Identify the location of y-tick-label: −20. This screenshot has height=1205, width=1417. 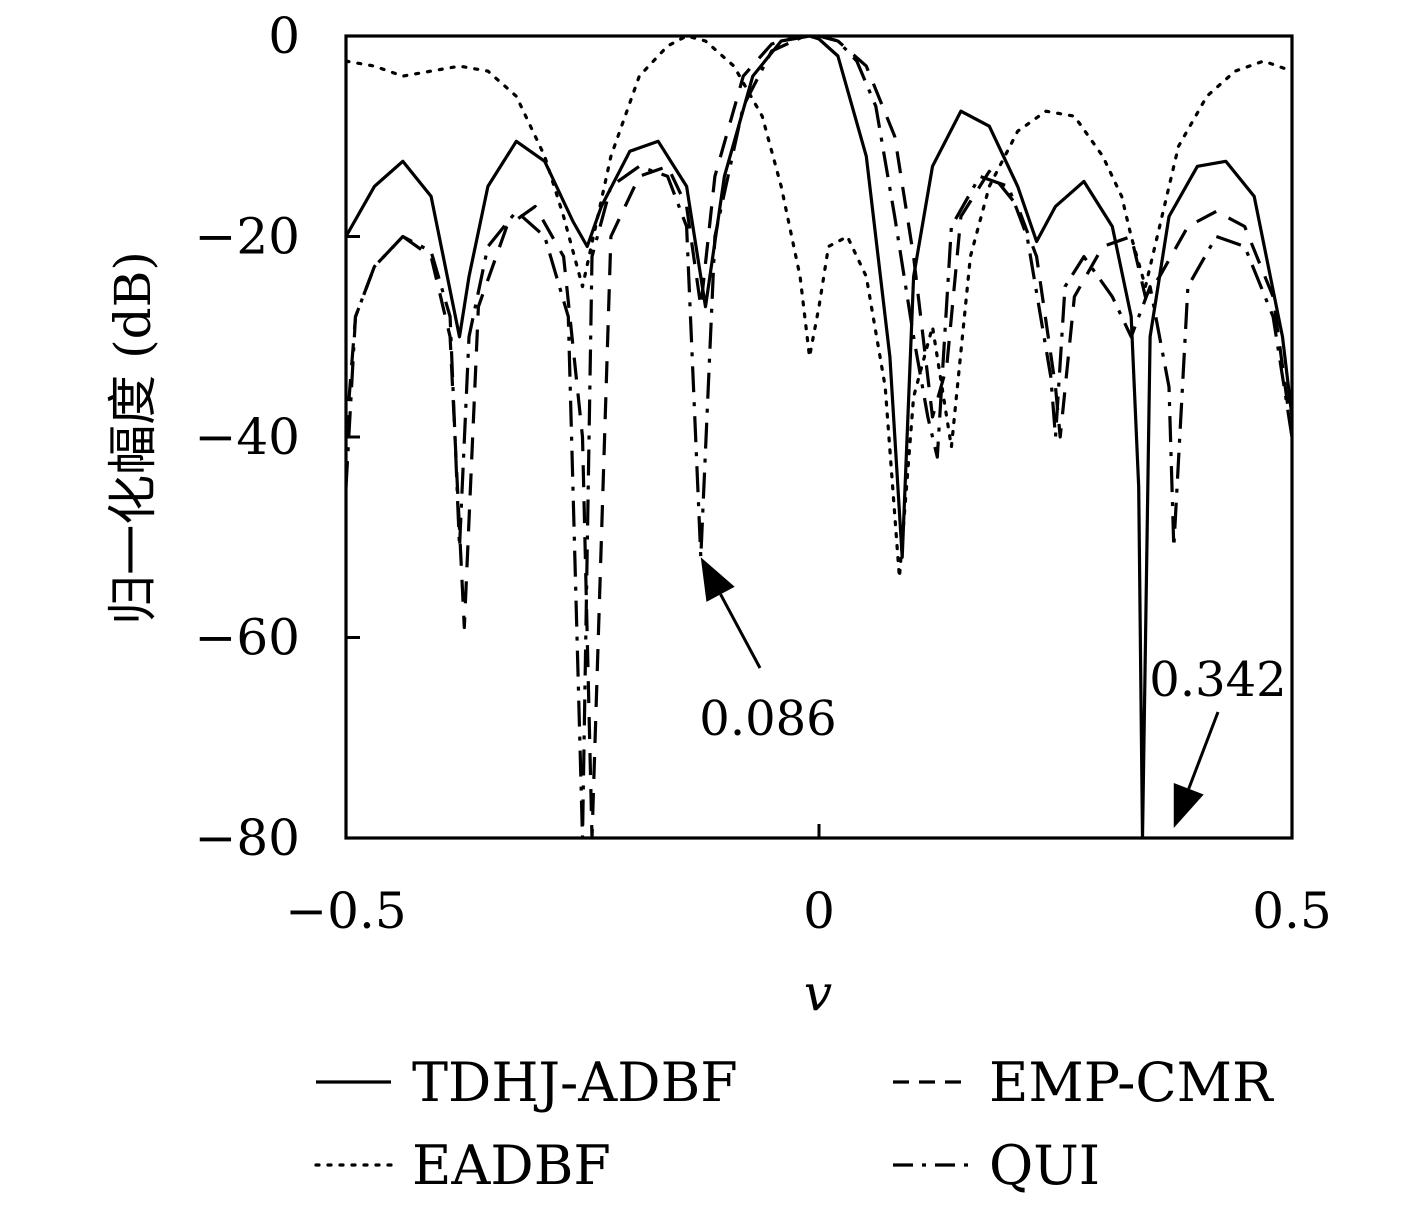
(247, 237).